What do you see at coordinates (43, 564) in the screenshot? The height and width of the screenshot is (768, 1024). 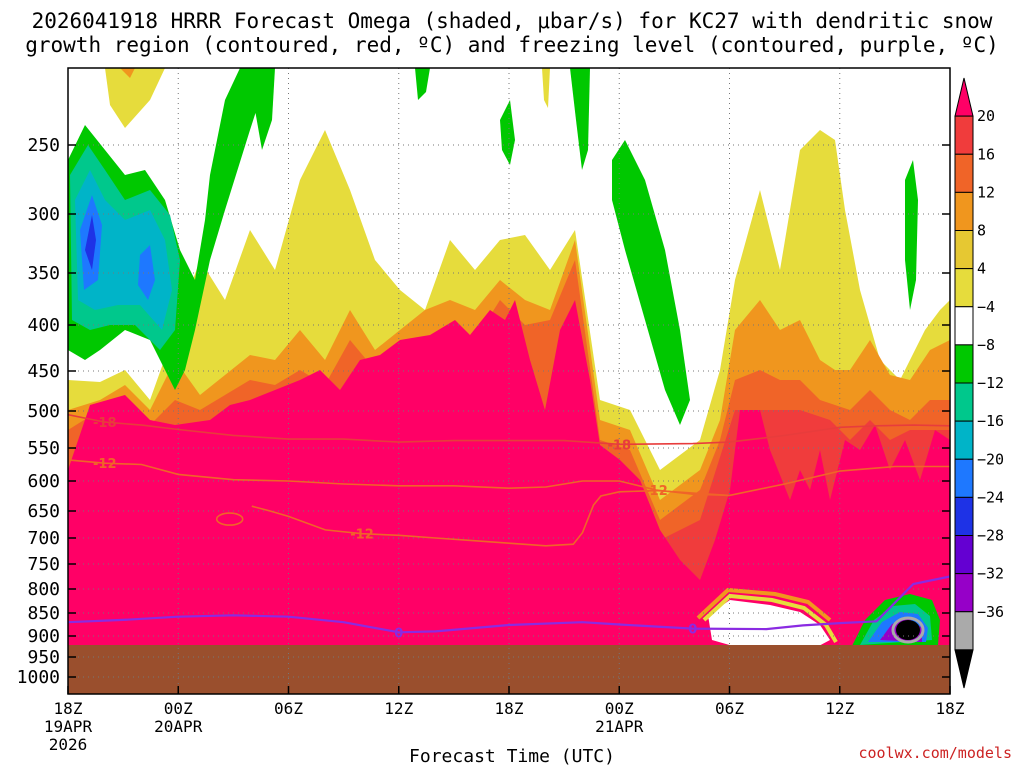 I see `y-tick-label: 750` at bounding box center [43, 564].